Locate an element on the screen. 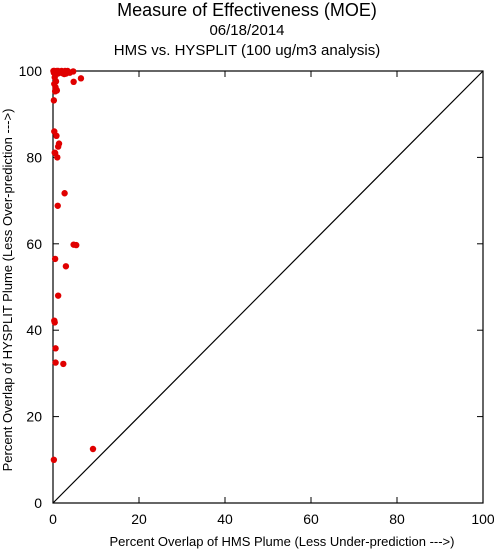 This screenshot has height=551, width=494. y-tick-label: 80 is located at coordinates (34, 157).